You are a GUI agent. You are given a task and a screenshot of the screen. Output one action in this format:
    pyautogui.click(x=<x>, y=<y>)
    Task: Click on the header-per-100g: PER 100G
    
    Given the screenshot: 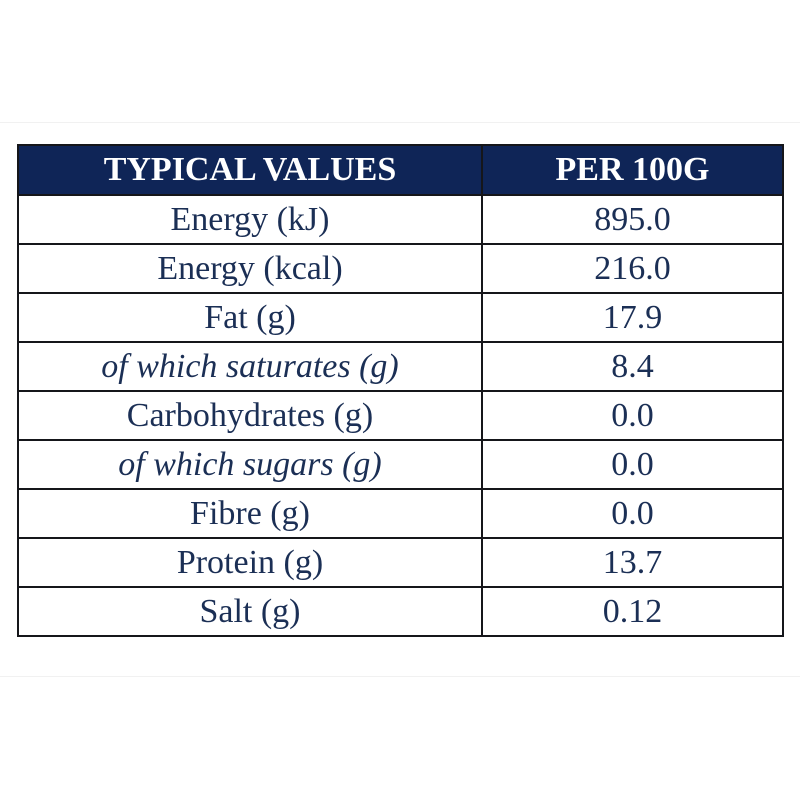 What is the action you would take?
    pyautogui.click(x=632, y=170)
    